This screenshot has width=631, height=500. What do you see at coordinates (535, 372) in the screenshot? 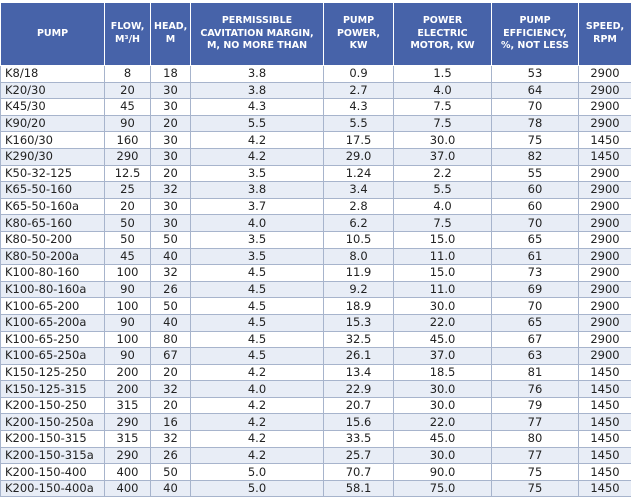
I see `cell: 81` at bounding box center [535, 372].